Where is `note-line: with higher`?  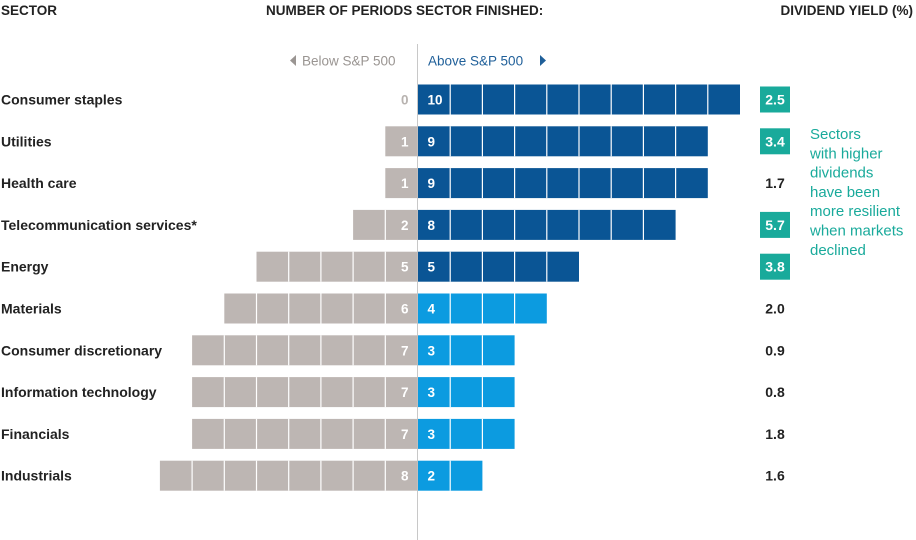 note-line: with higher is located at coordinates (846, 153).